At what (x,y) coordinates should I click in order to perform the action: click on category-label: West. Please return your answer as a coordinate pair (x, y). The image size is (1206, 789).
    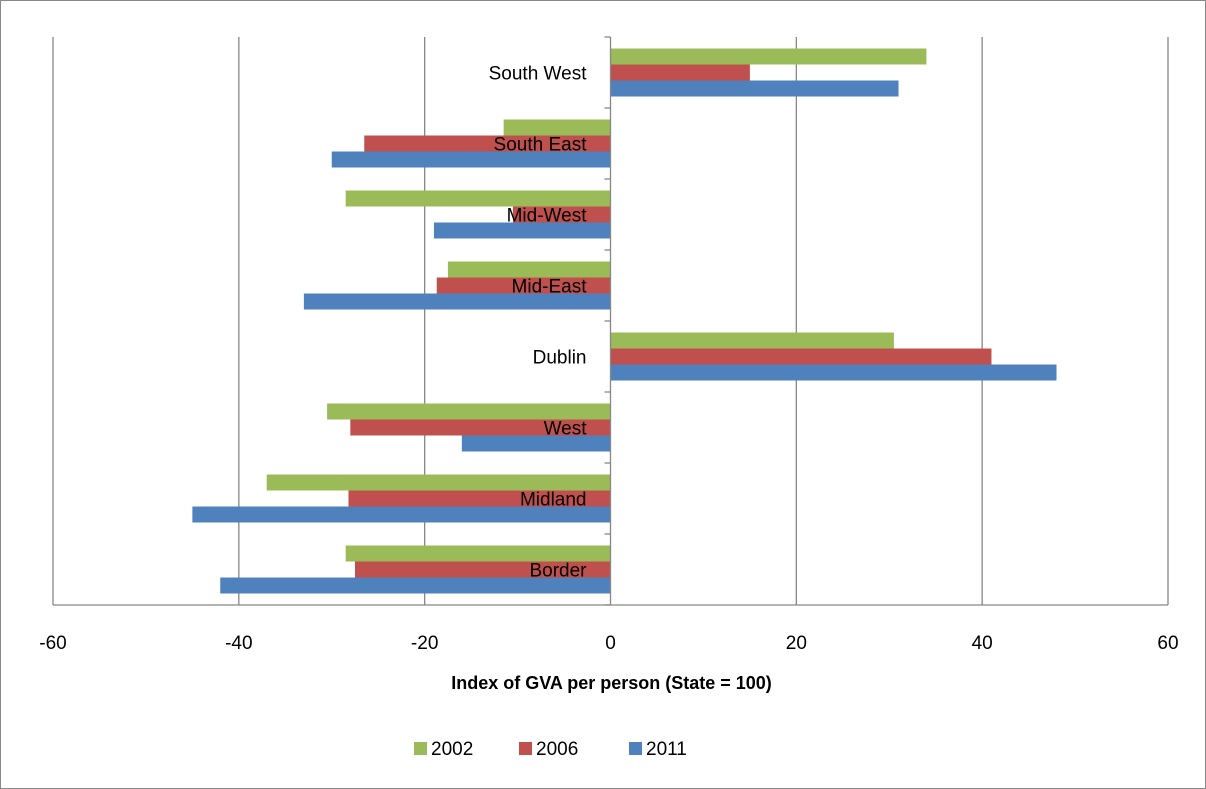
    Looking at the image, I should click on (566, 429).